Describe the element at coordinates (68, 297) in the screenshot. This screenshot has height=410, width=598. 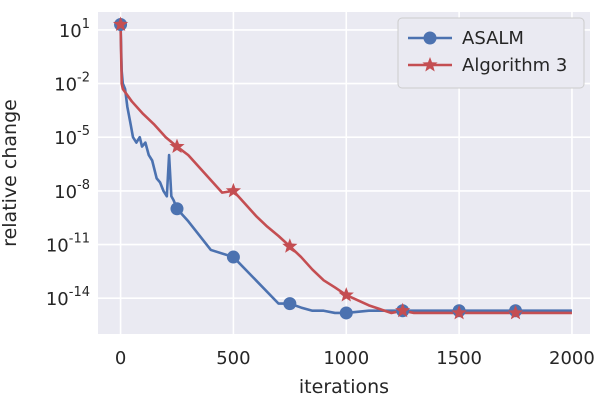
I see `y-tick-label: 10⁻¹⁴` at that location.